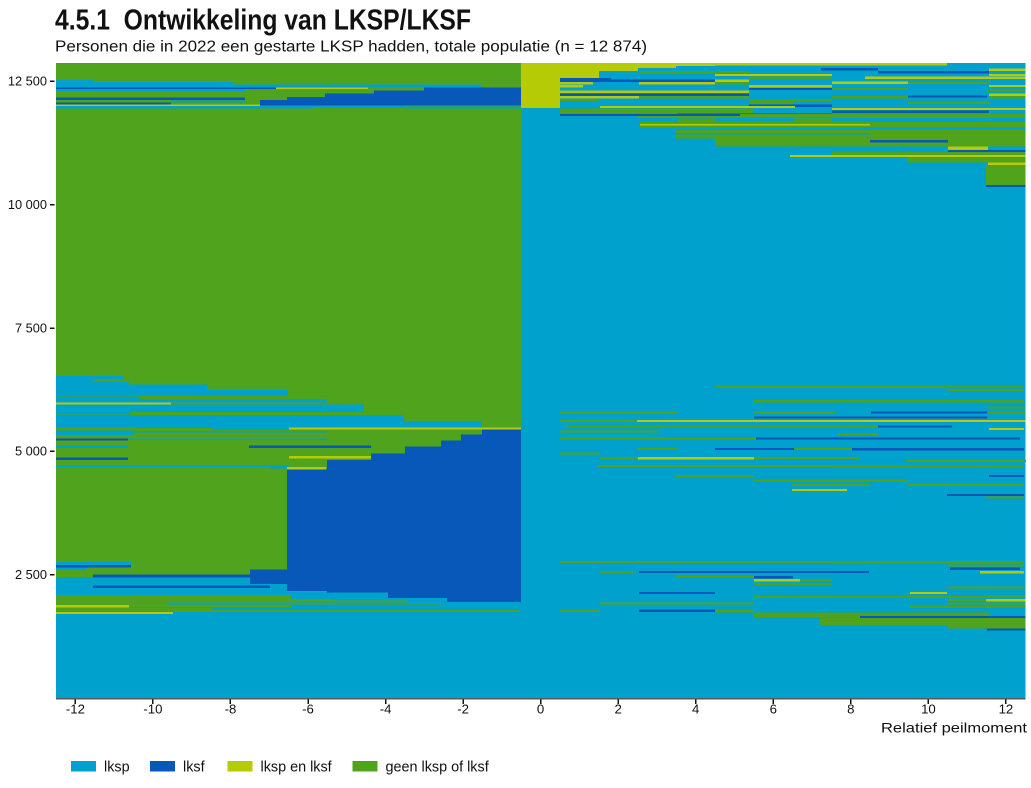  I want to click on svg-text: 5 000, so click(31, 451).